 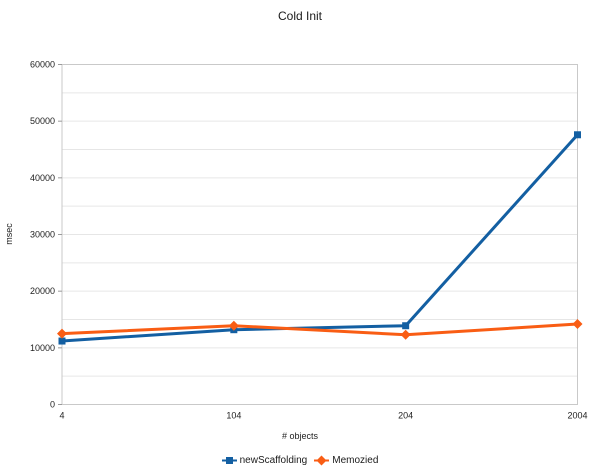 I want to click on y-tick-label: 20000, so click(x=42, y=291).